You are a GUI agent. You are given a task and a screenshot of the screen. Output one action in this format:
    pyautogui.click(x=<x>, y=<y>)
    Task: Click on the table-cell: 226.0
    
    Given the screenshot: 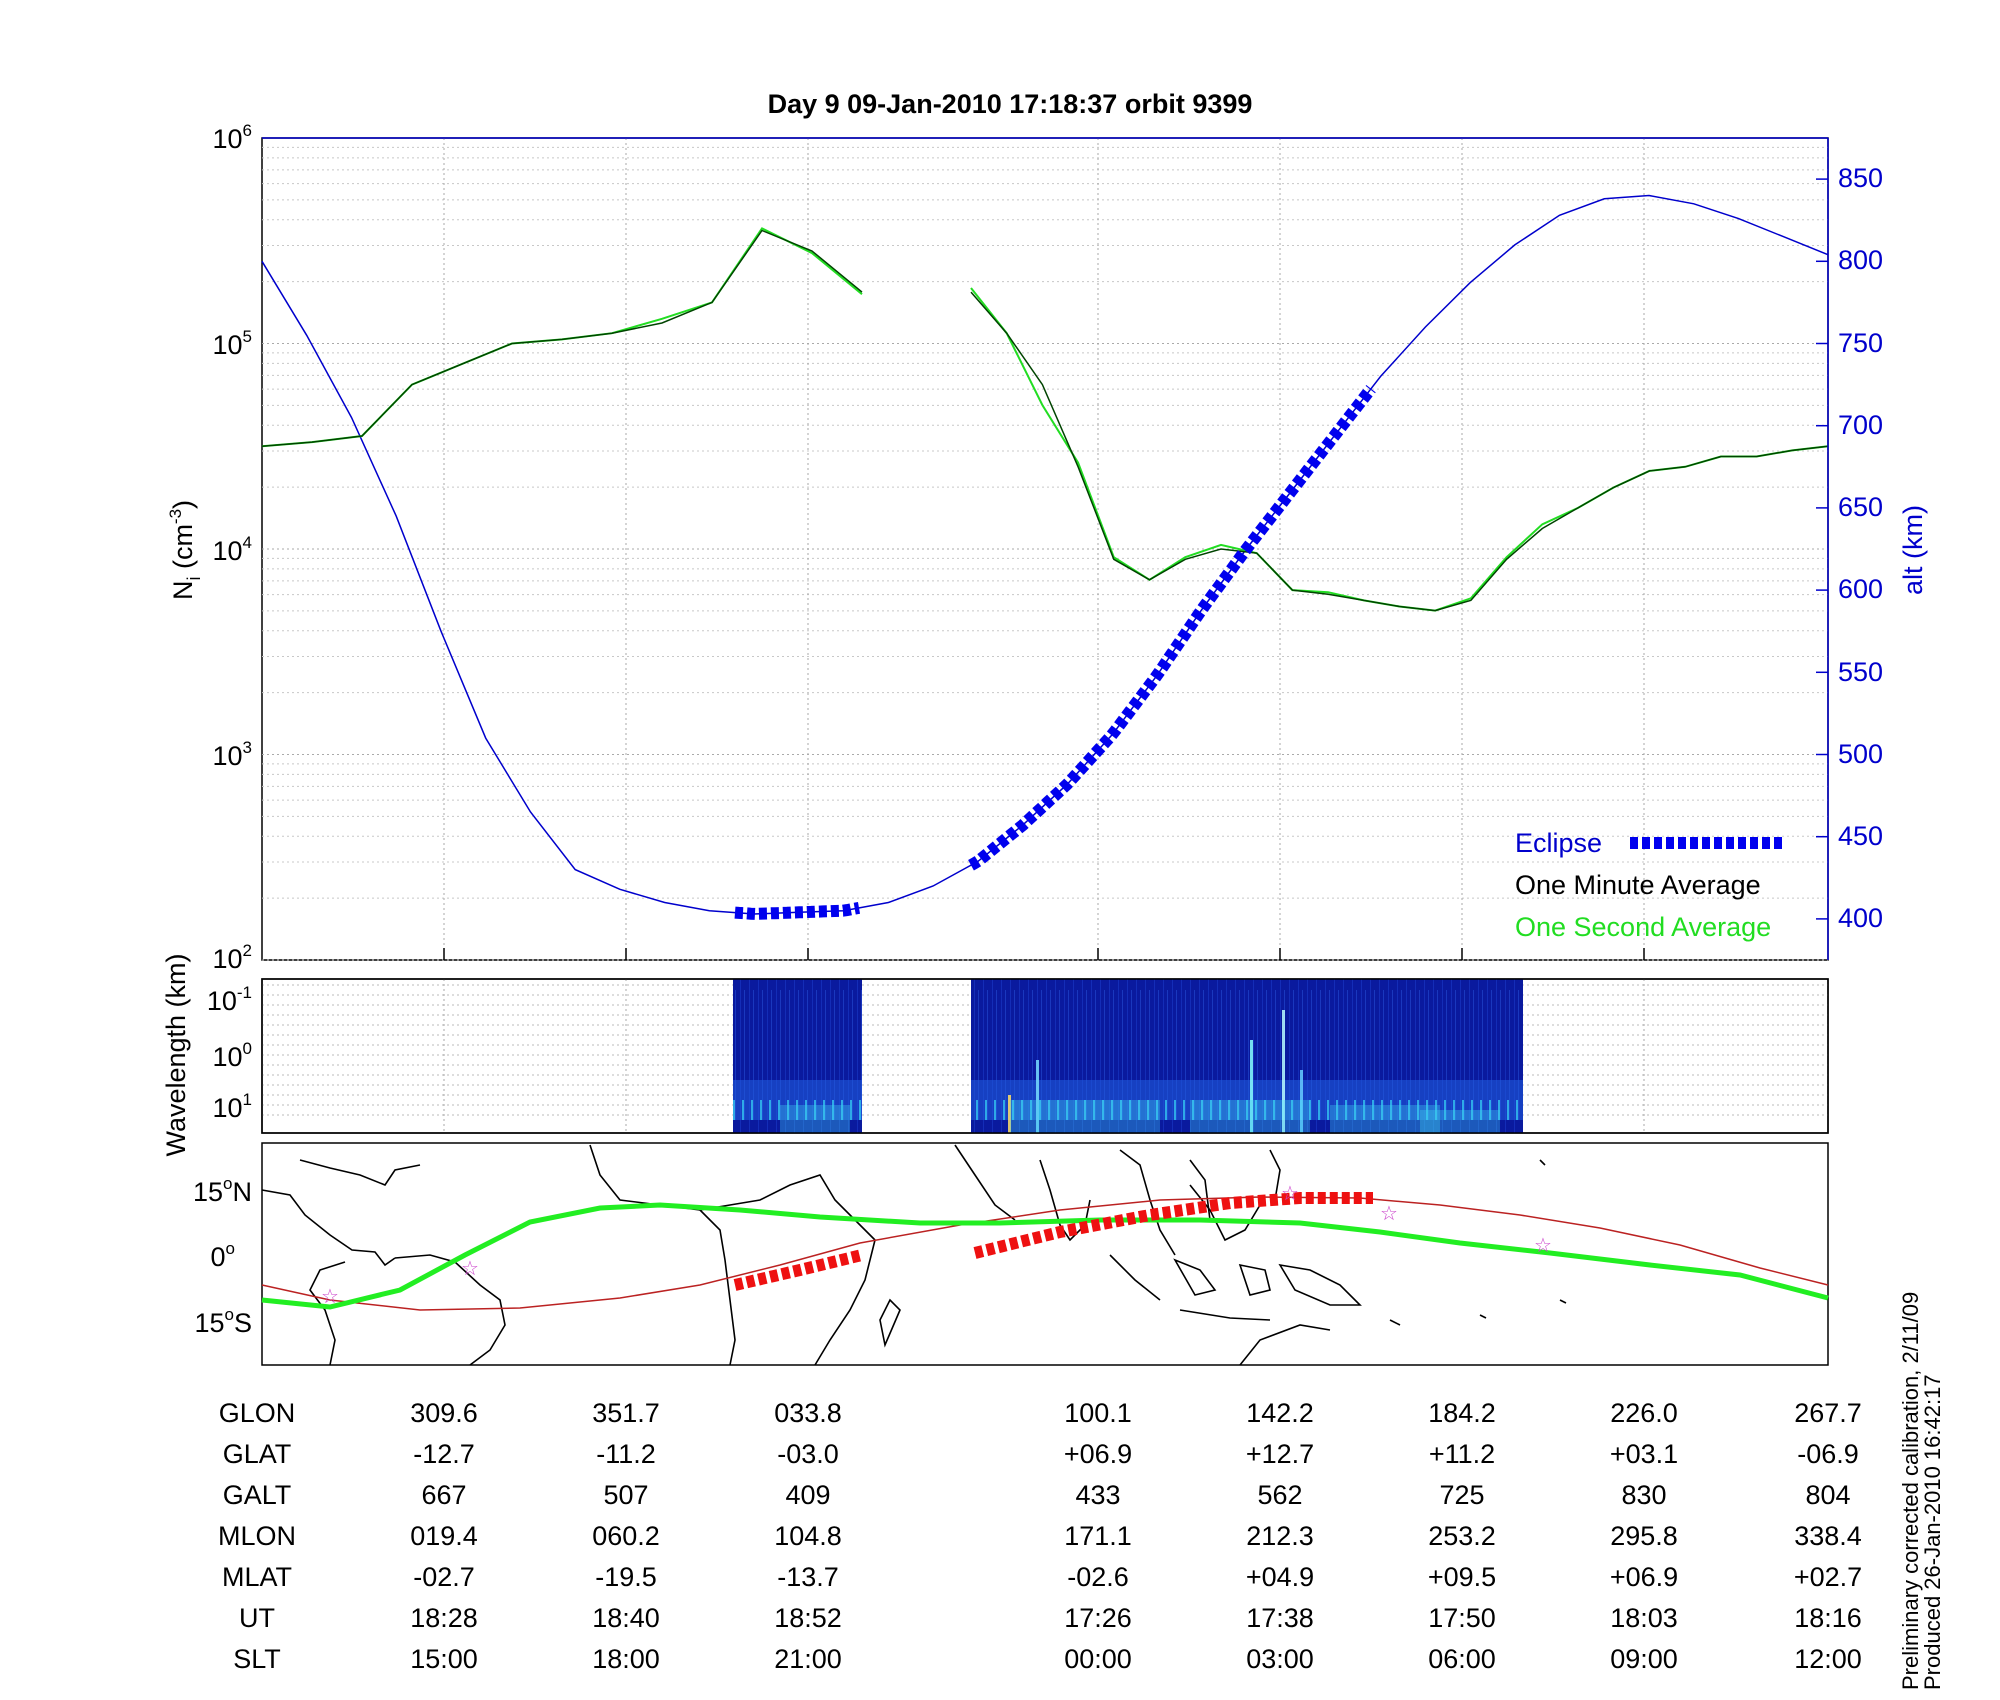 What is the action you would take?
    pyautogui.click(x=1644, y=1413)
    